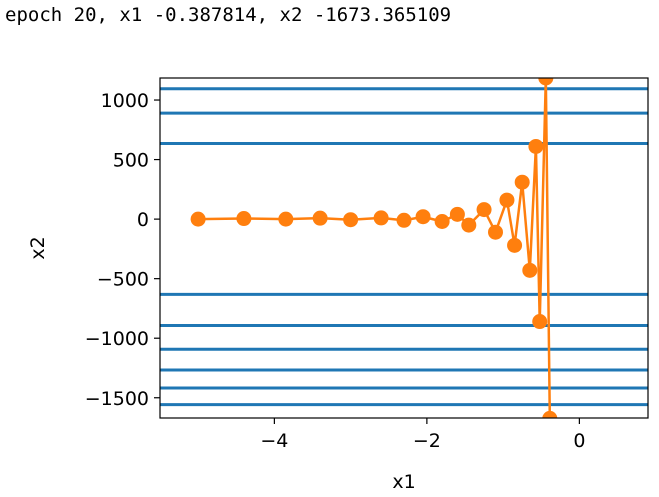 The height and width of the screenshot is (497, 659). I want to click on y-tick-label: −1000, so click(117, 339).